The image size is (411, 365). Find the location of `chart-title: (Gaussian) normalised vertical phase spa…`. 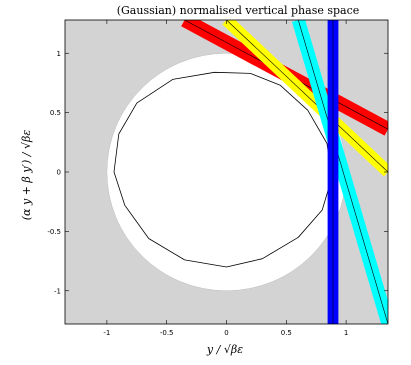

chart-title: (Gaussian) normalised vertical phase spa… is located at coordinates (238, 10).